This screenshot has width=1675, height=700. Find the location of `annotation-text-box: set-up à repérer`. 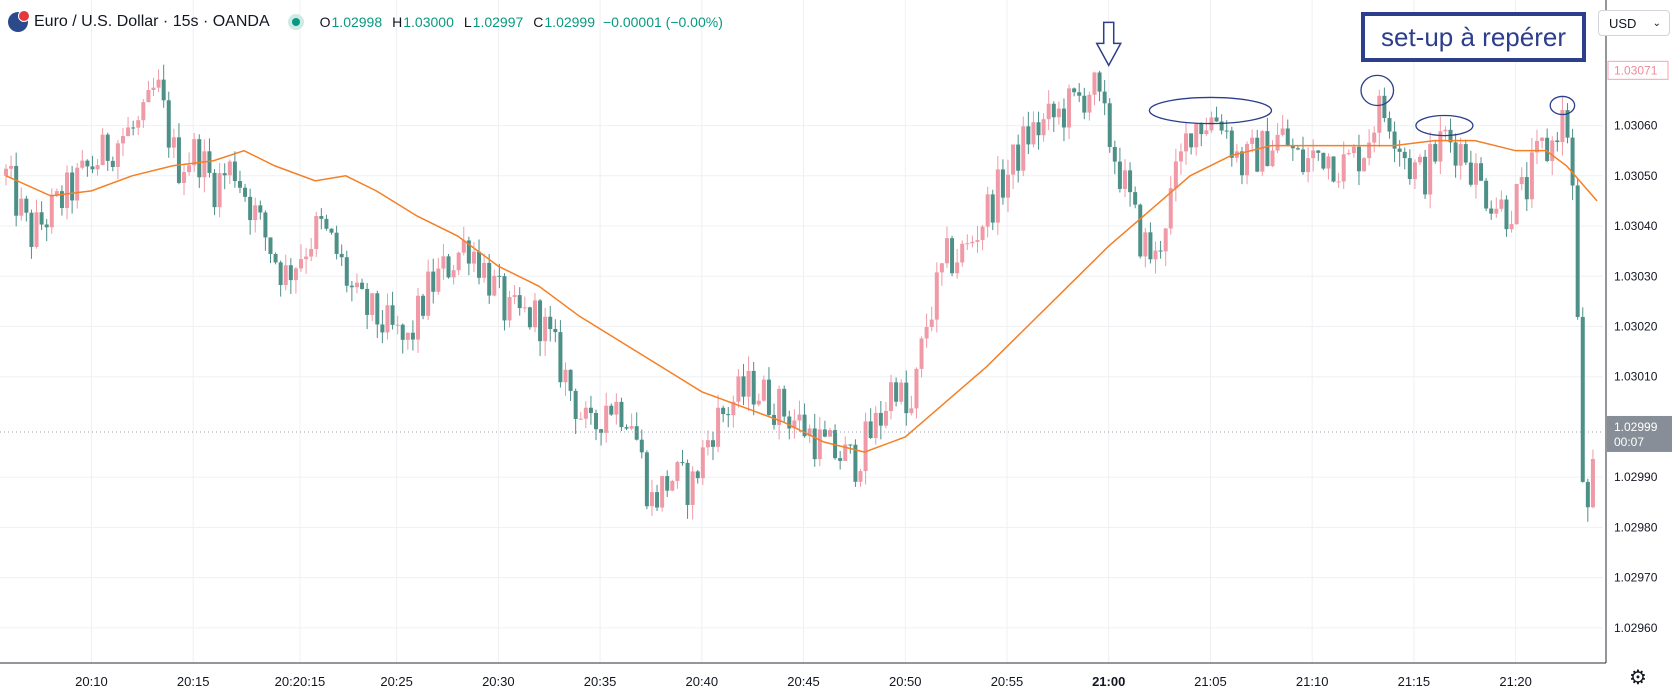

annotation-text-box: set-up à repérer is located at coordinates (1473, 37).